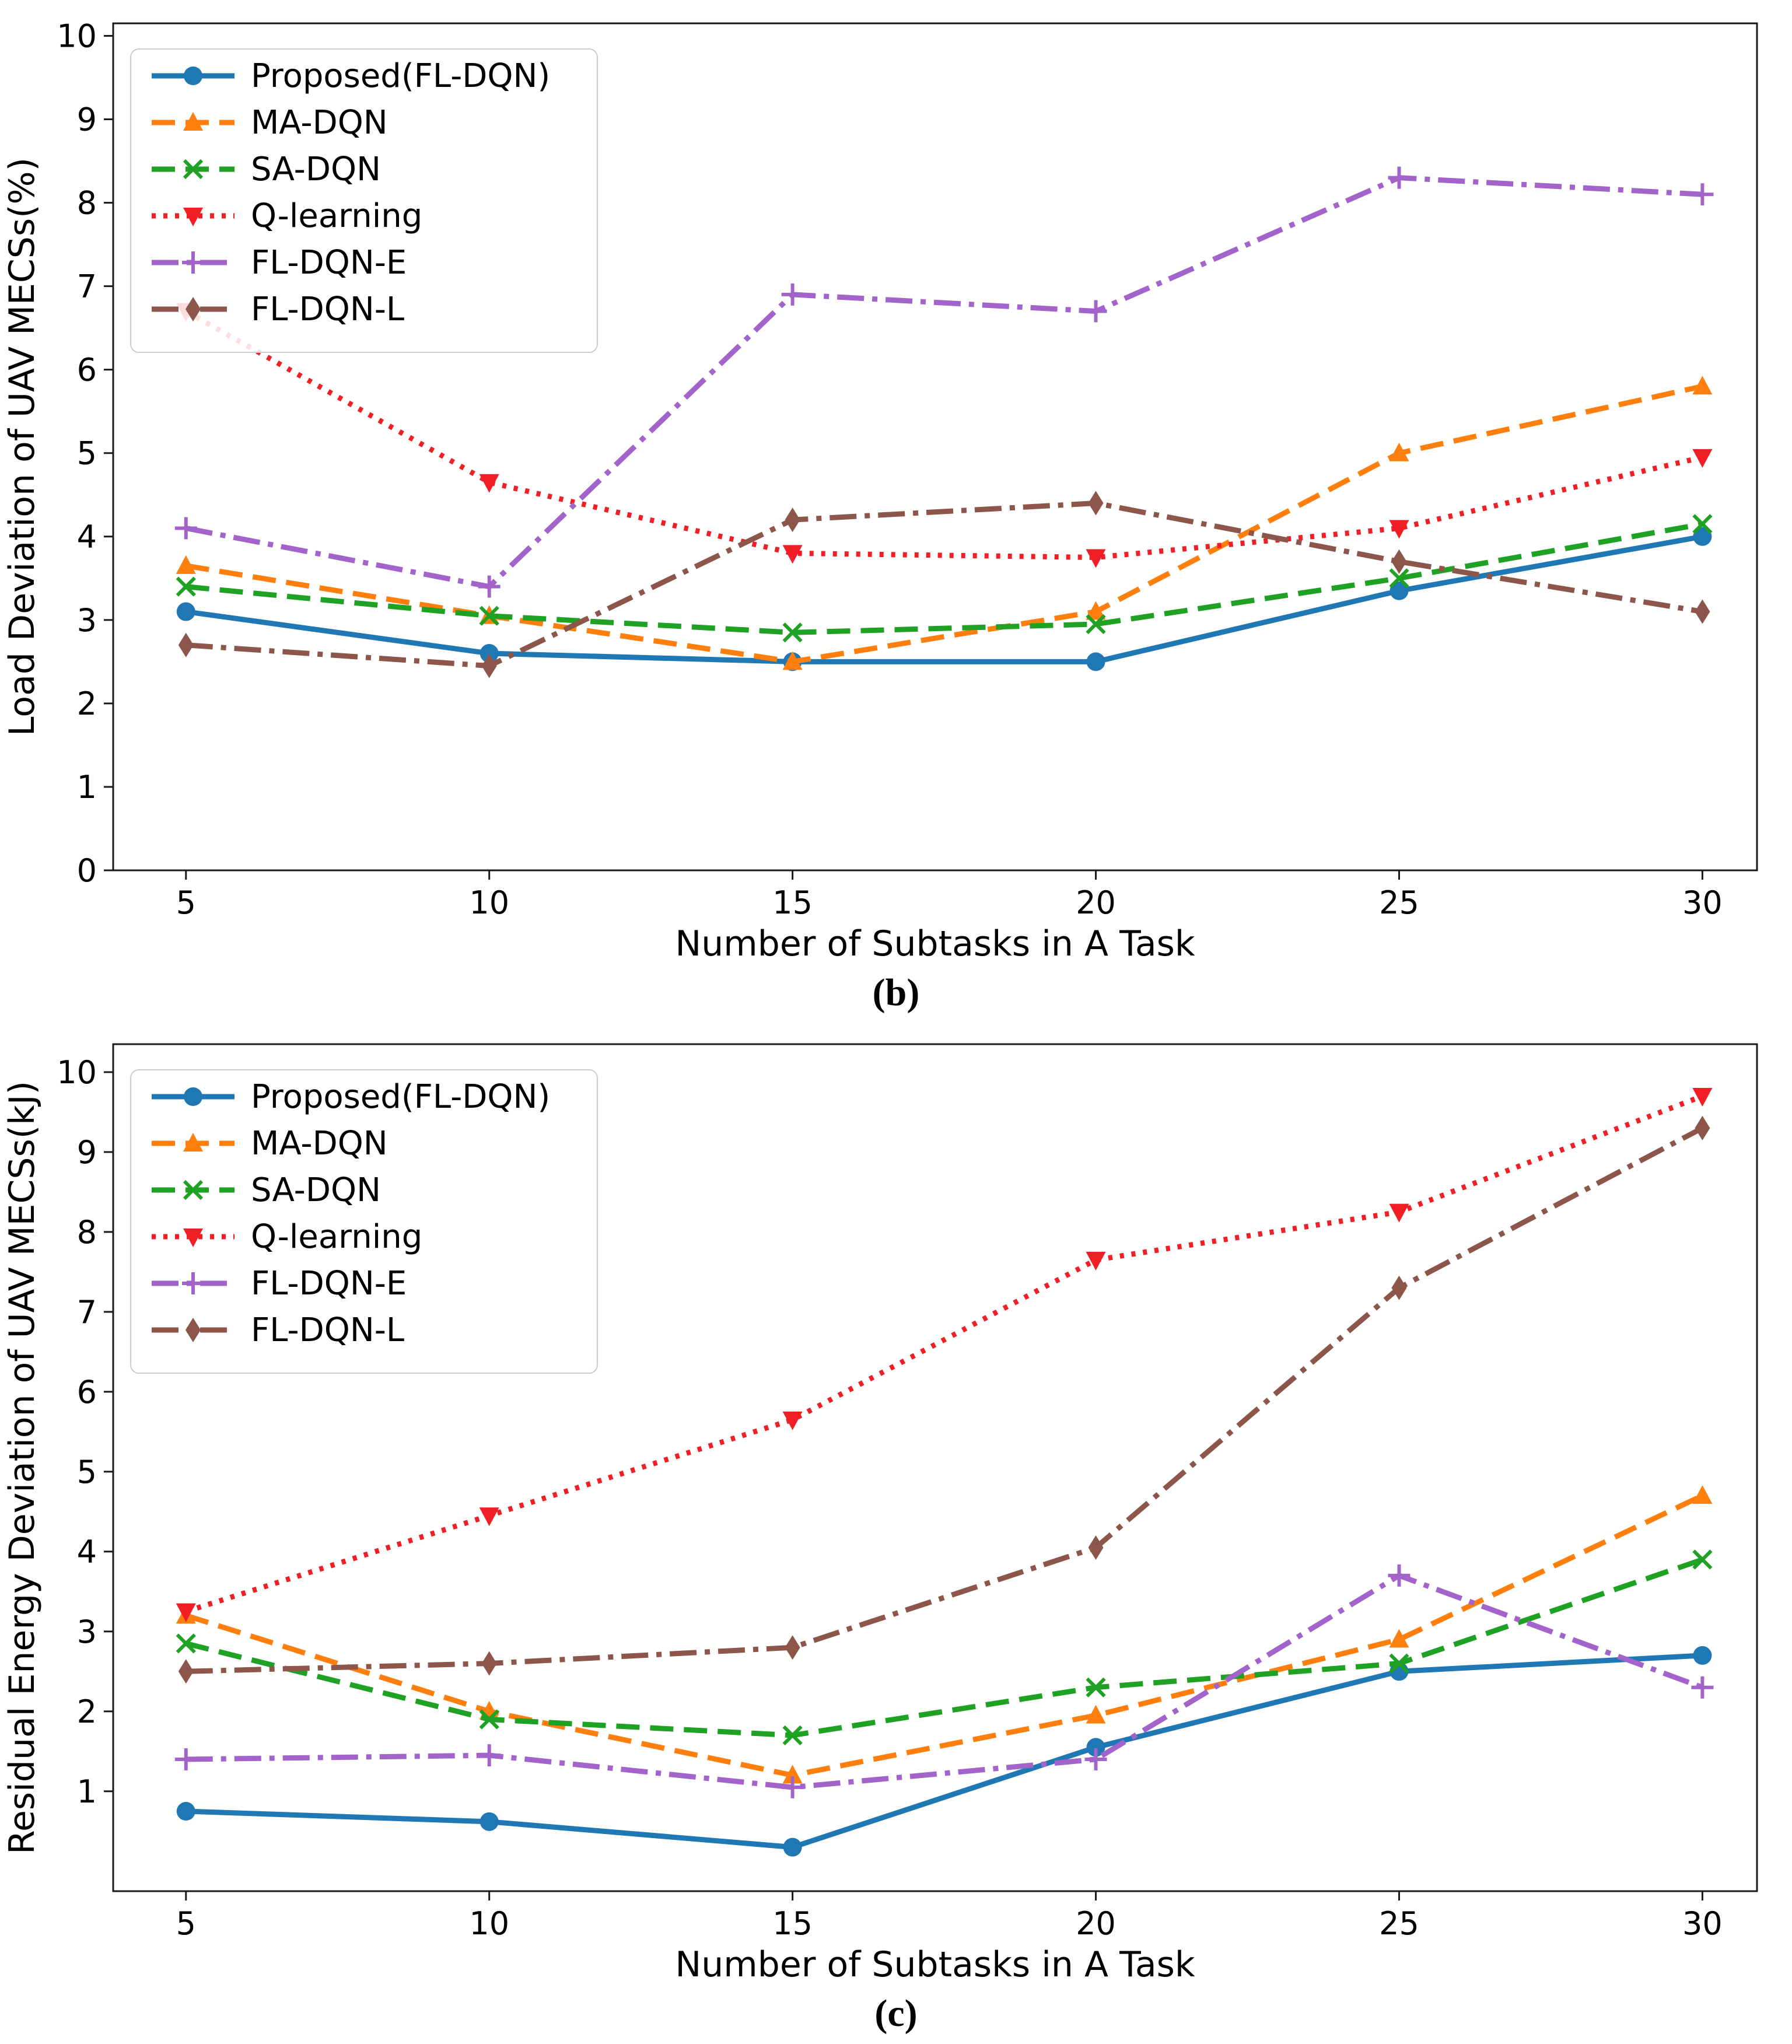  I want to click on data-point-q-learning-x5, so click(186, 1612).